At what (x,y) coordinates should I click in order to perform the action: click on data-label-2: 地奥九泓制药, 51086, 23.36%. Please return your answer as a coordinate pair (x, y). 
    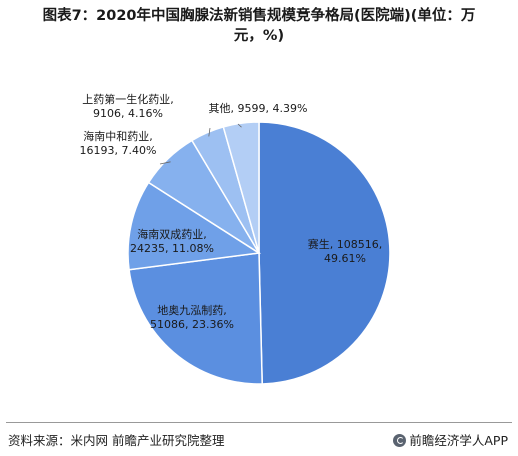
    Looking at the image, I should click on (192, 317).